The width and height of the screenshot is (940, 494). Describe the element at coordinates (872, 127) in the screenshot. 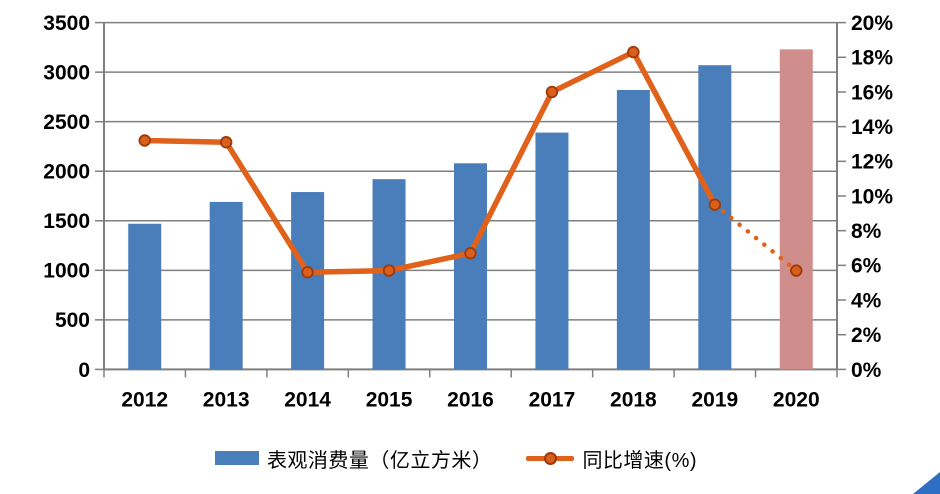

I see `right-axis-tick-label: 14%` at that location.